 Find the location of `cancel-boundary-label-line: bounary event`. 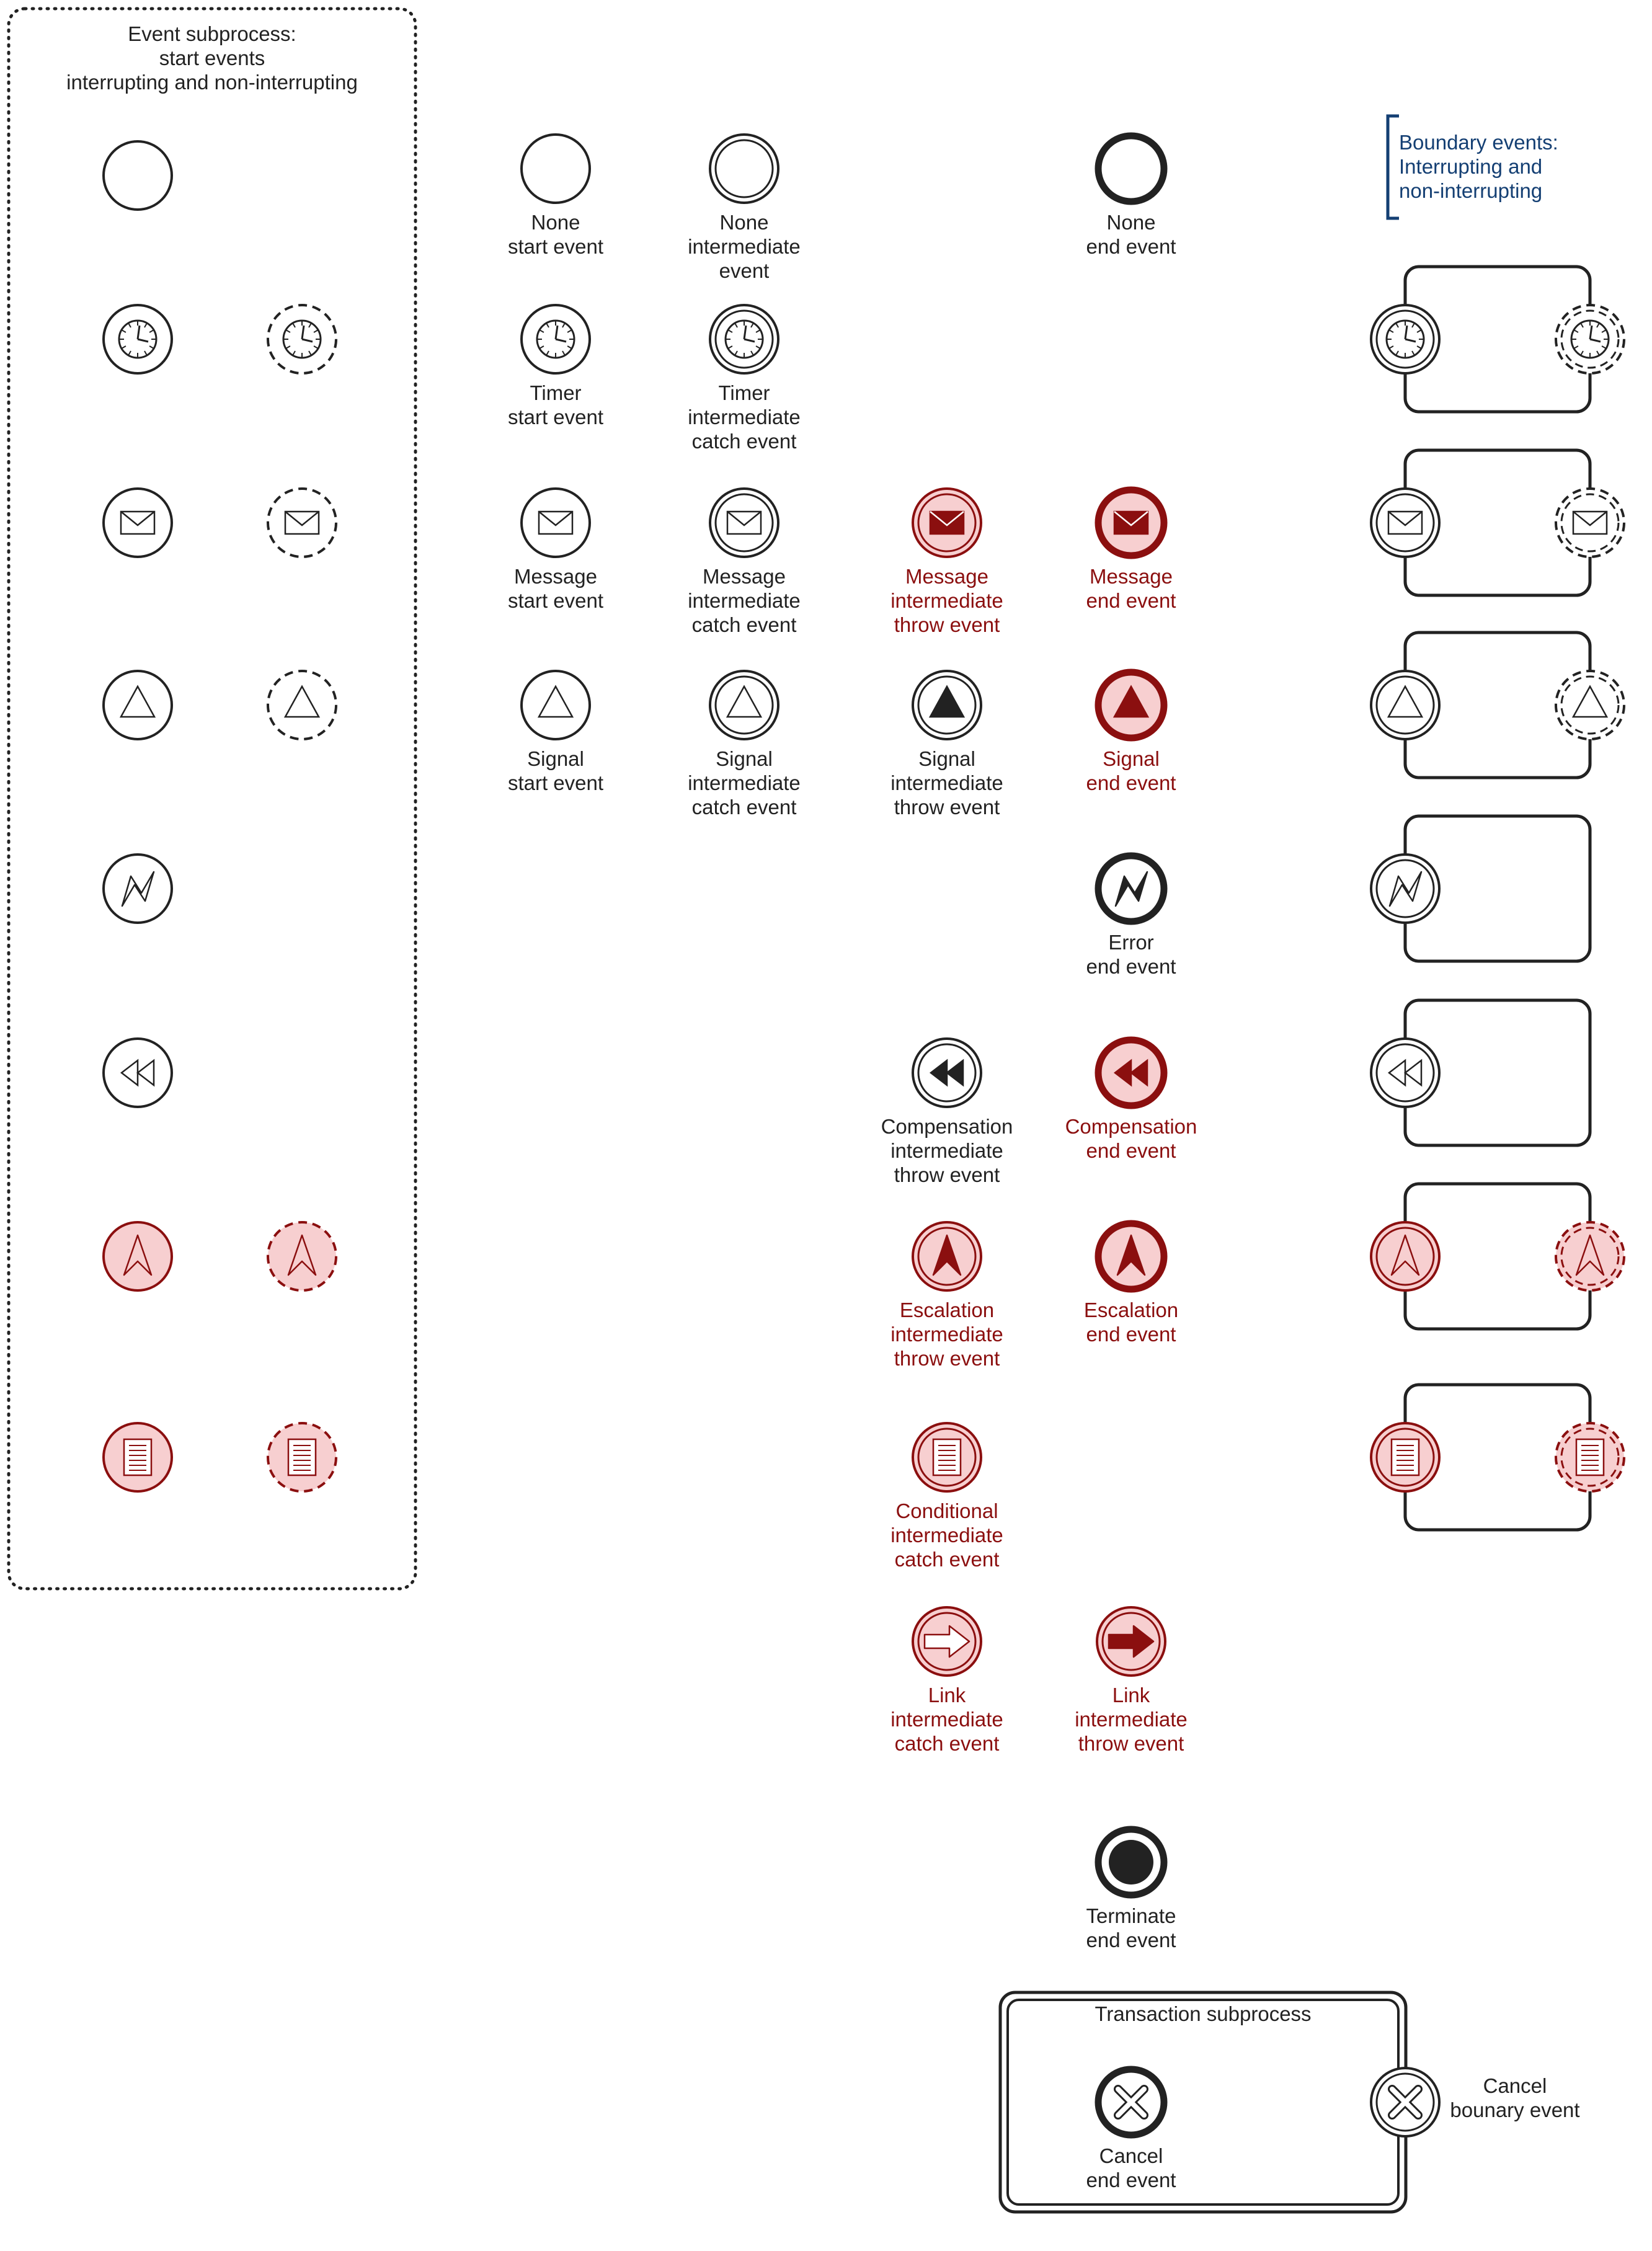

cancel-boundary-label-line: bounary event is located at coordinates (1514, 2109).